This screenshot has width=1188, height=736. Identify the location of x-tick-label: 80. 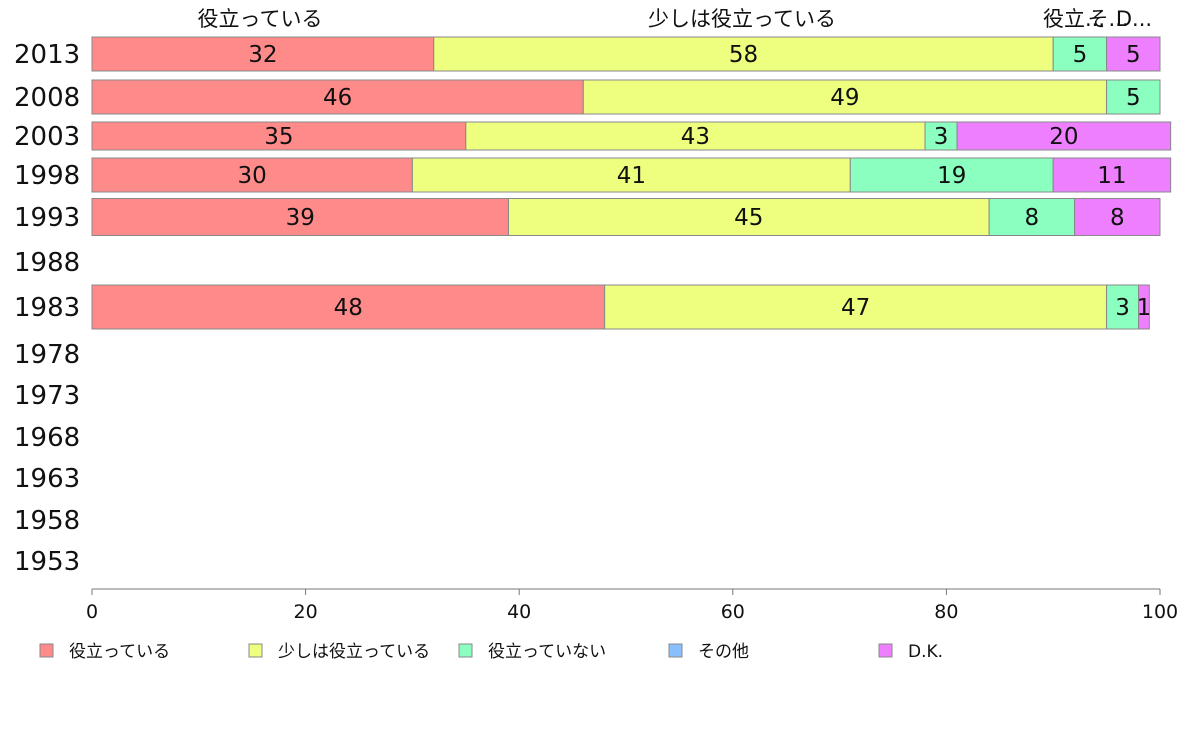
(946, 612).